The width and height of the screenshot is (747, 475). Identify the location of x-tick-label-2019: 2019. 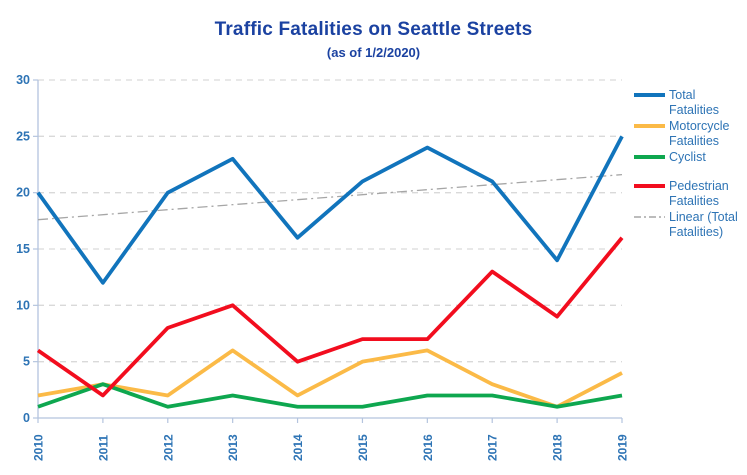
(623, 447).